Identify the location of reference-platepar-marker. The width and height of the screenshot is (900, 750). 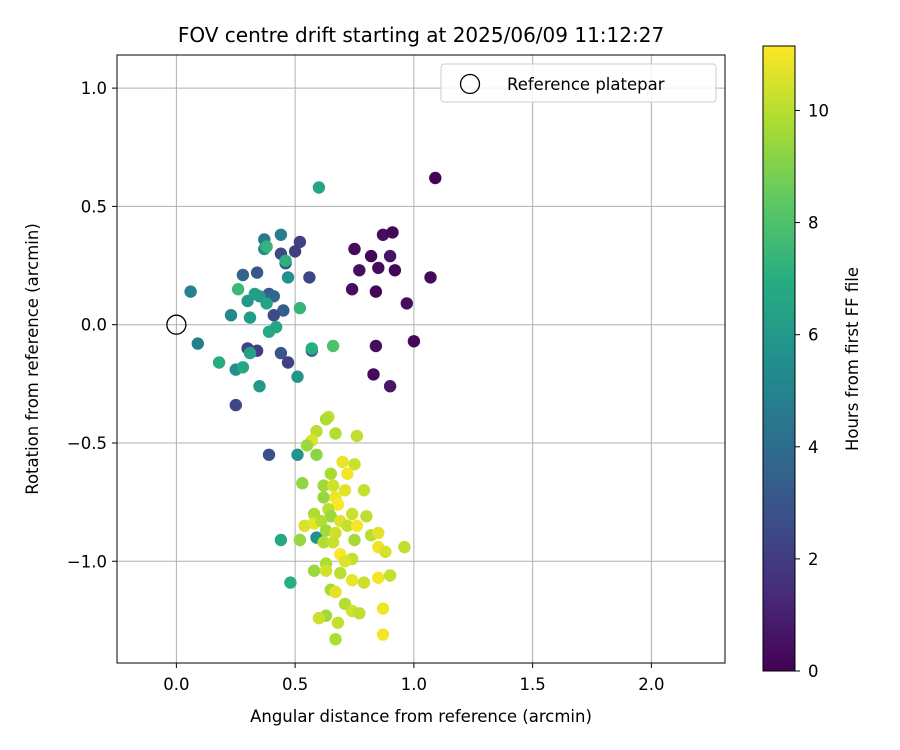
(176, 324).